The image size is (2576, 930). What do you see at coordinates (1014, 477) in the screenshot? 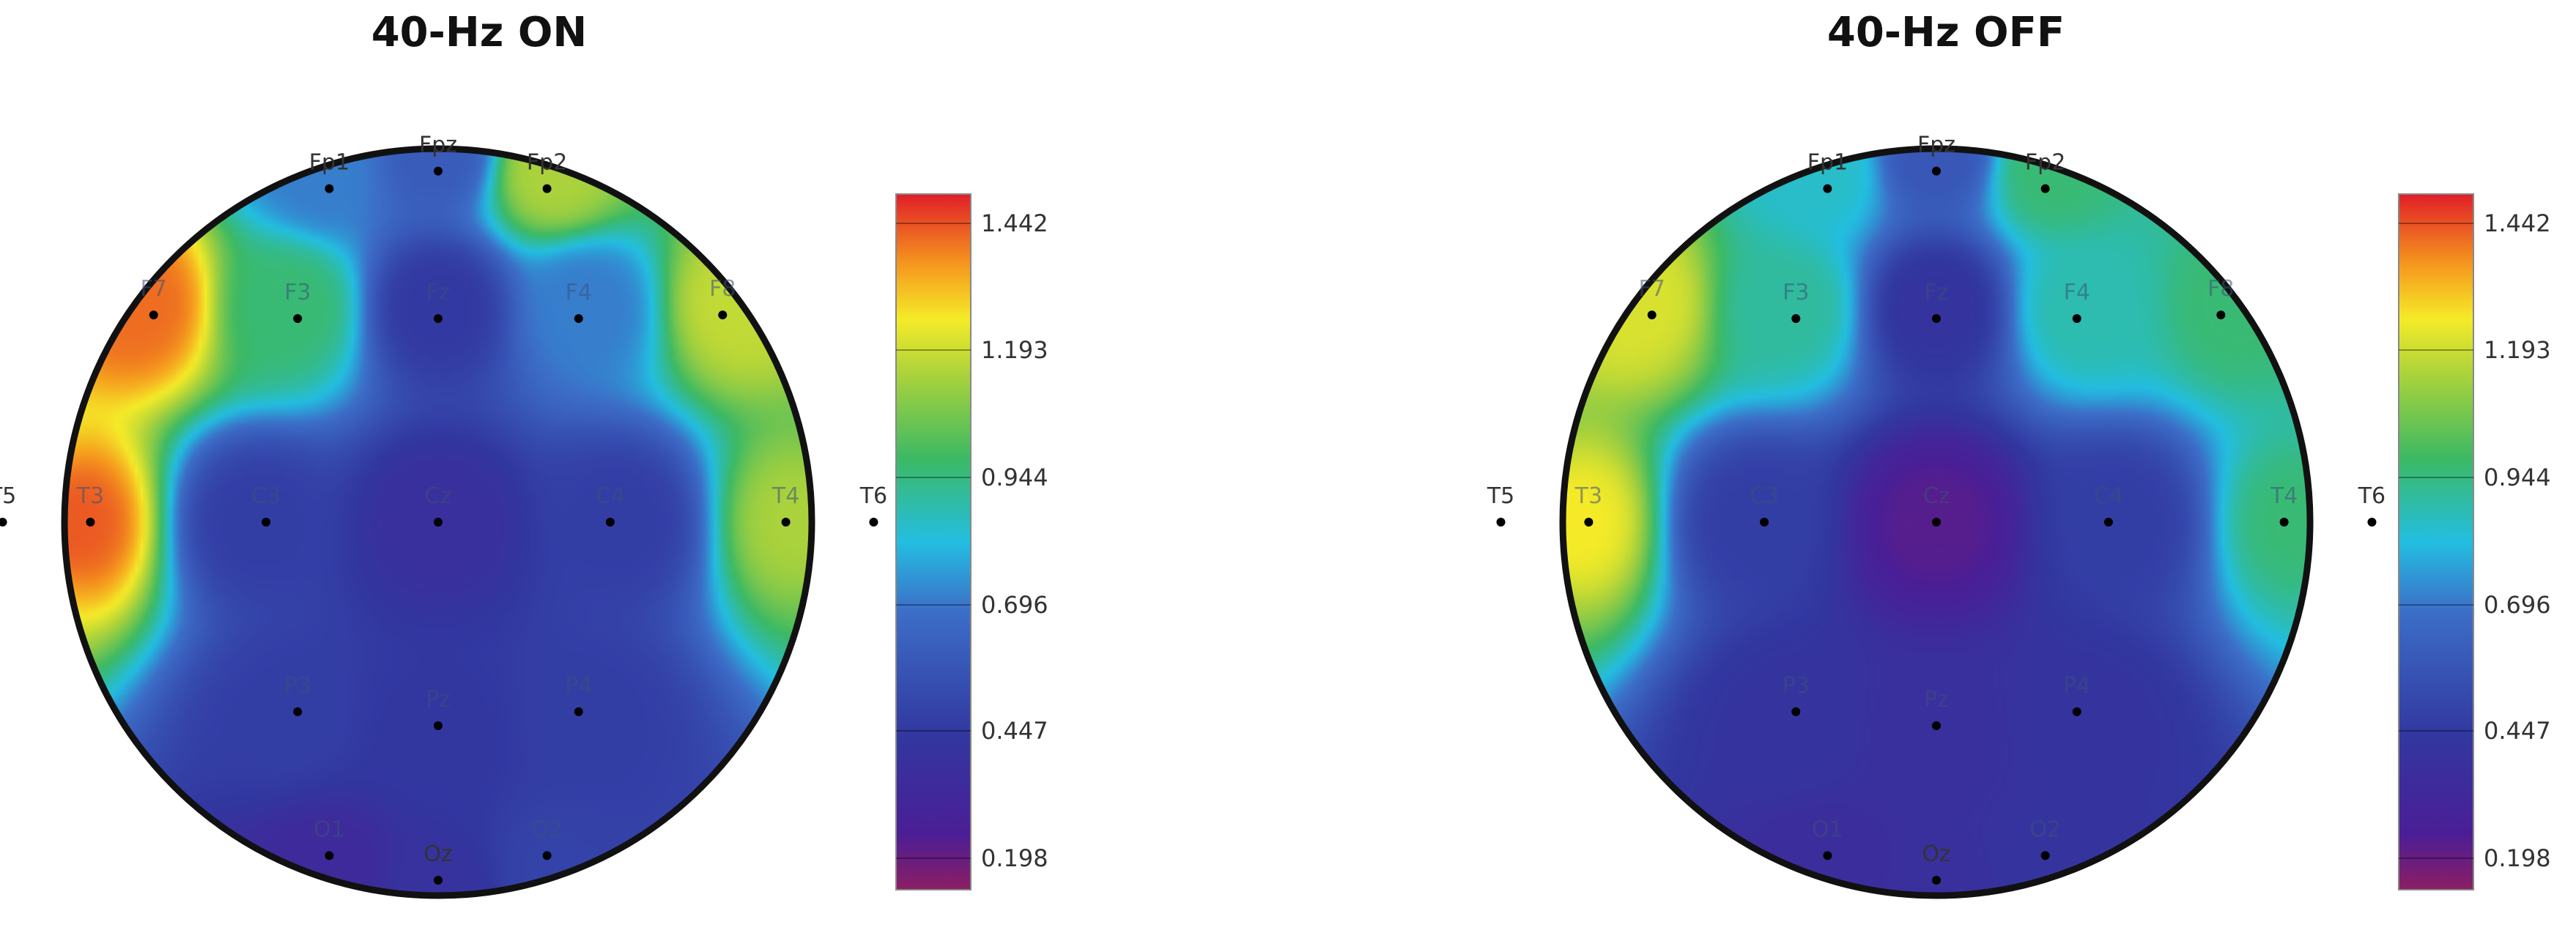
I see `colorbar-tick-label: 0.944` at bounding box center [1014, 477].